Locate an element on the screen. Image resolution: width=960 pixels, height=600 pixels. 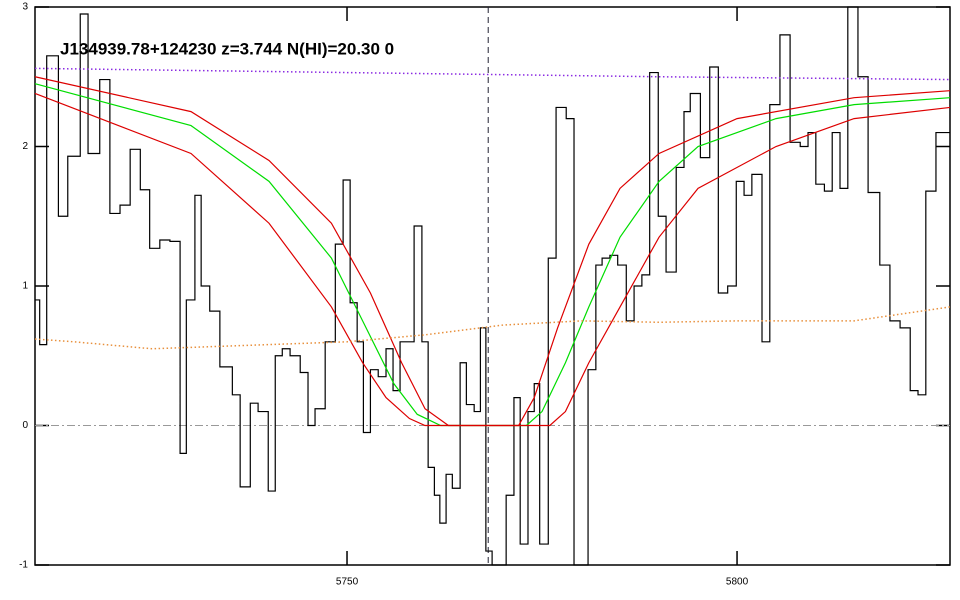
y-tick-label: 1 is located at coordinates (25, 286).